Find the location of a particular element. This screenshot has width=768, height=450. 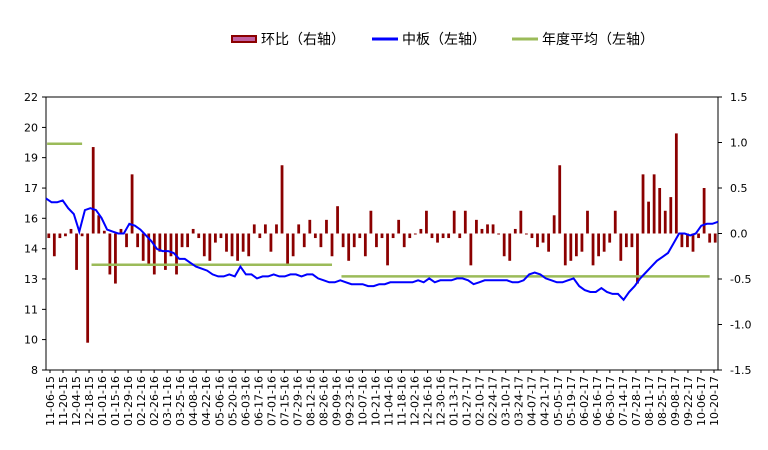

left-axis-tick-label: 11 is located at coordinates (31, 309).